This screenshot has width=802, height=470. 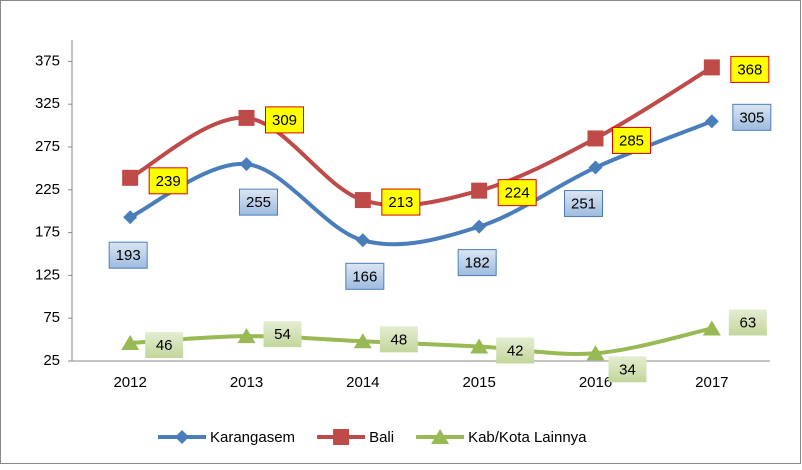 What do you see at coordinates (51, 360) in the screenshot?
I see `y-tick-label: 25` at bounding box center [51, 360].